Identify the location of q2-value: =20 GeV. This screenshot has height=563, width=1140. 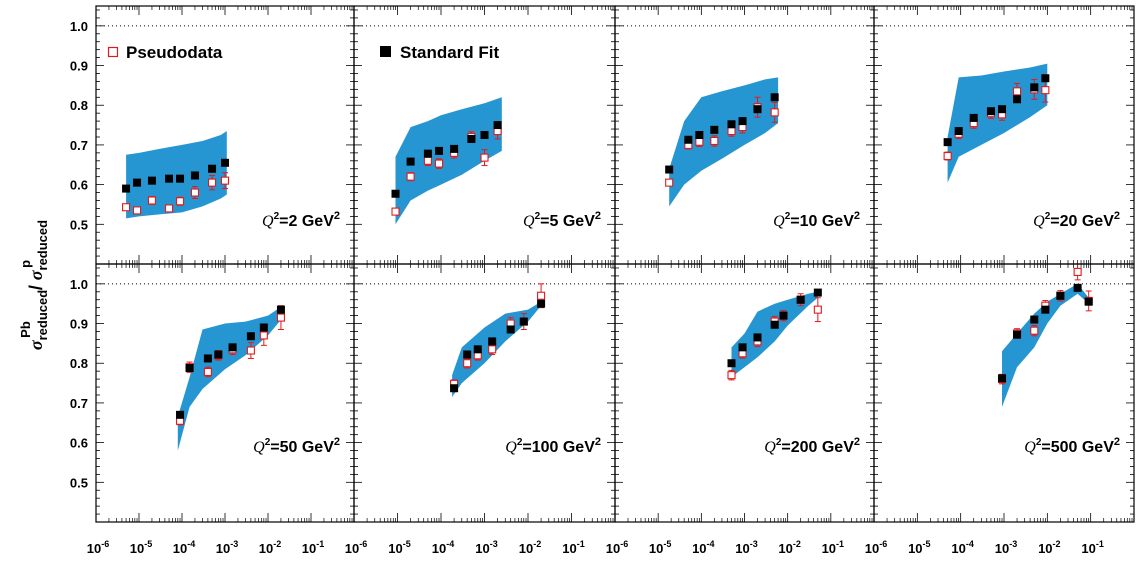
(1082, 221).